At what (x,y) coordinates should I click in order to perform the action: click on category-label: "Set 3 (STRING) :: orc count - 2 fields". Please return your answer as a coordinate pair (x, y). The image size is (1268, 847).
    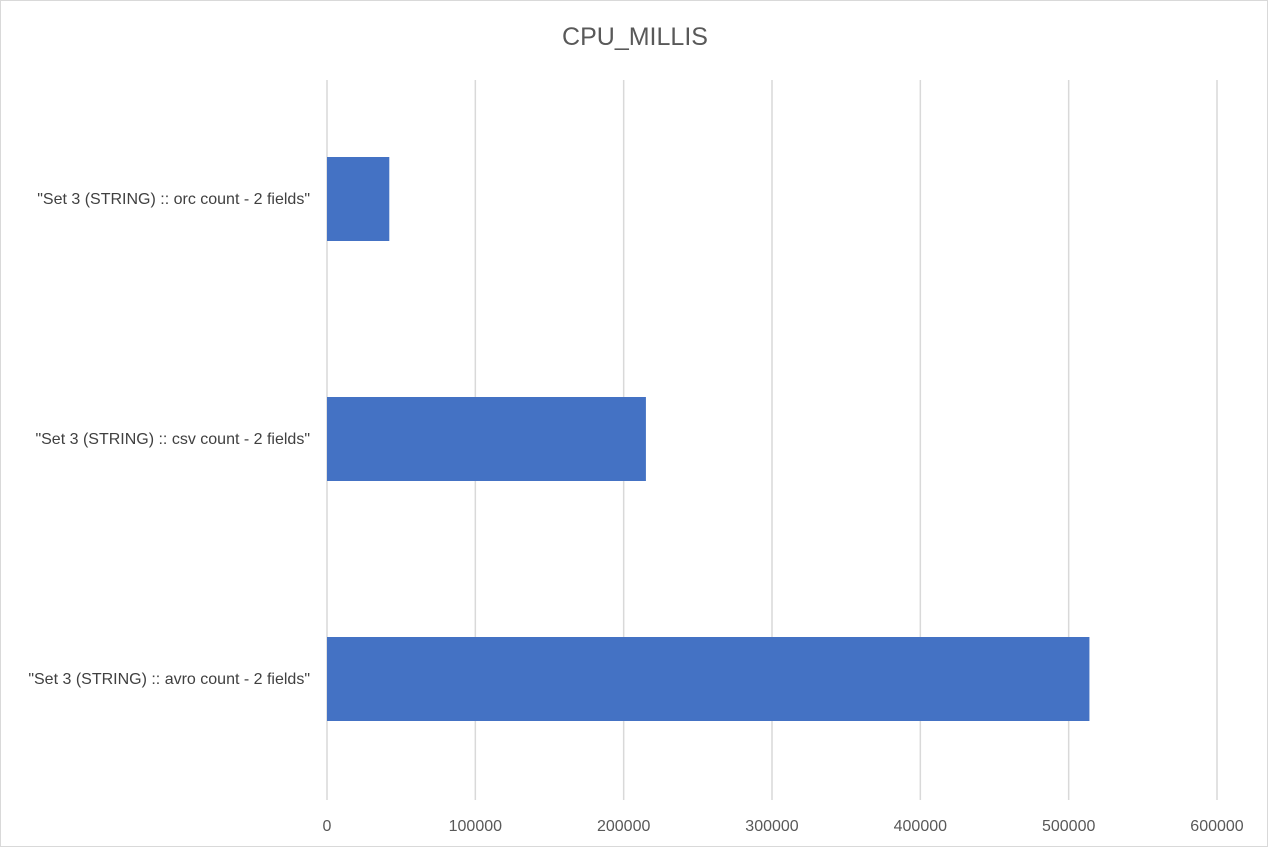
    Looking at the image, I should click on (173, 199).